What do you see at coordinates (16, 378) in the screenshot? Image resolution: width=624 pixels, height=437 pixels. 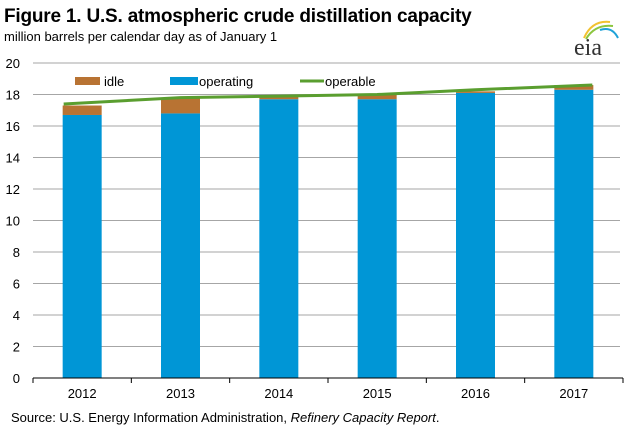 I see `y-tick-label: 0` at bounding box center [16, 378].